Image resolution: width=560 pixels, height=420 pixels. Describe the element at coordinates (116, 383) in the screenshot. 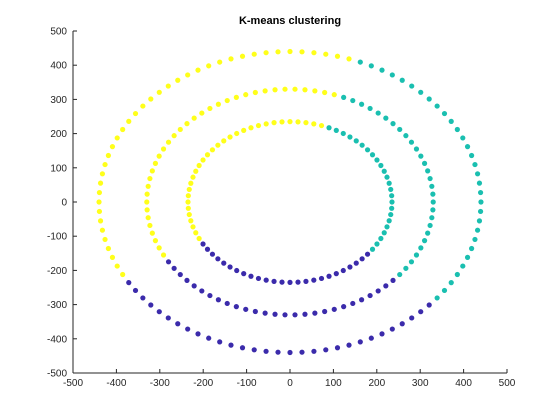

I see `x-tick-label: -400` at that location.